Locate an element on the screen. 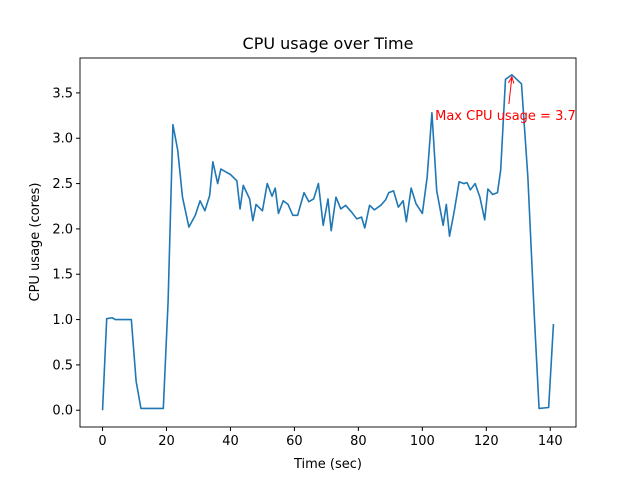  chart-title: CPU usage over Time is located at coordinates (328, 43).